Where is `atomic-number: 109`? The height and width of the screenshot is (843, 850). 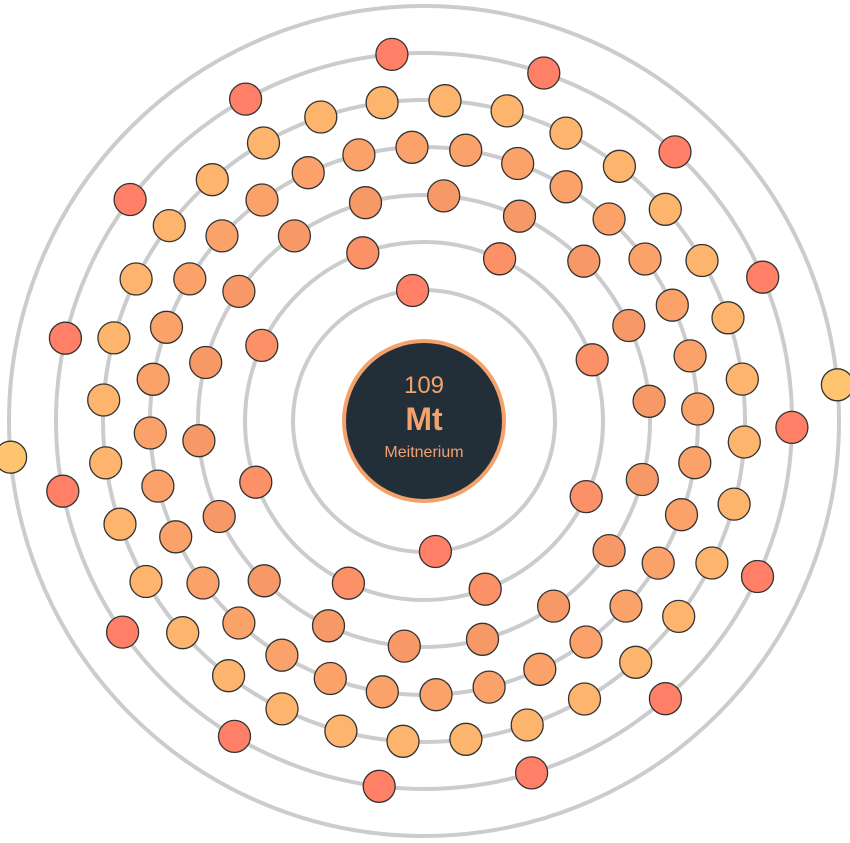
atomic-number: 109 is located at coordinates (424, 385).